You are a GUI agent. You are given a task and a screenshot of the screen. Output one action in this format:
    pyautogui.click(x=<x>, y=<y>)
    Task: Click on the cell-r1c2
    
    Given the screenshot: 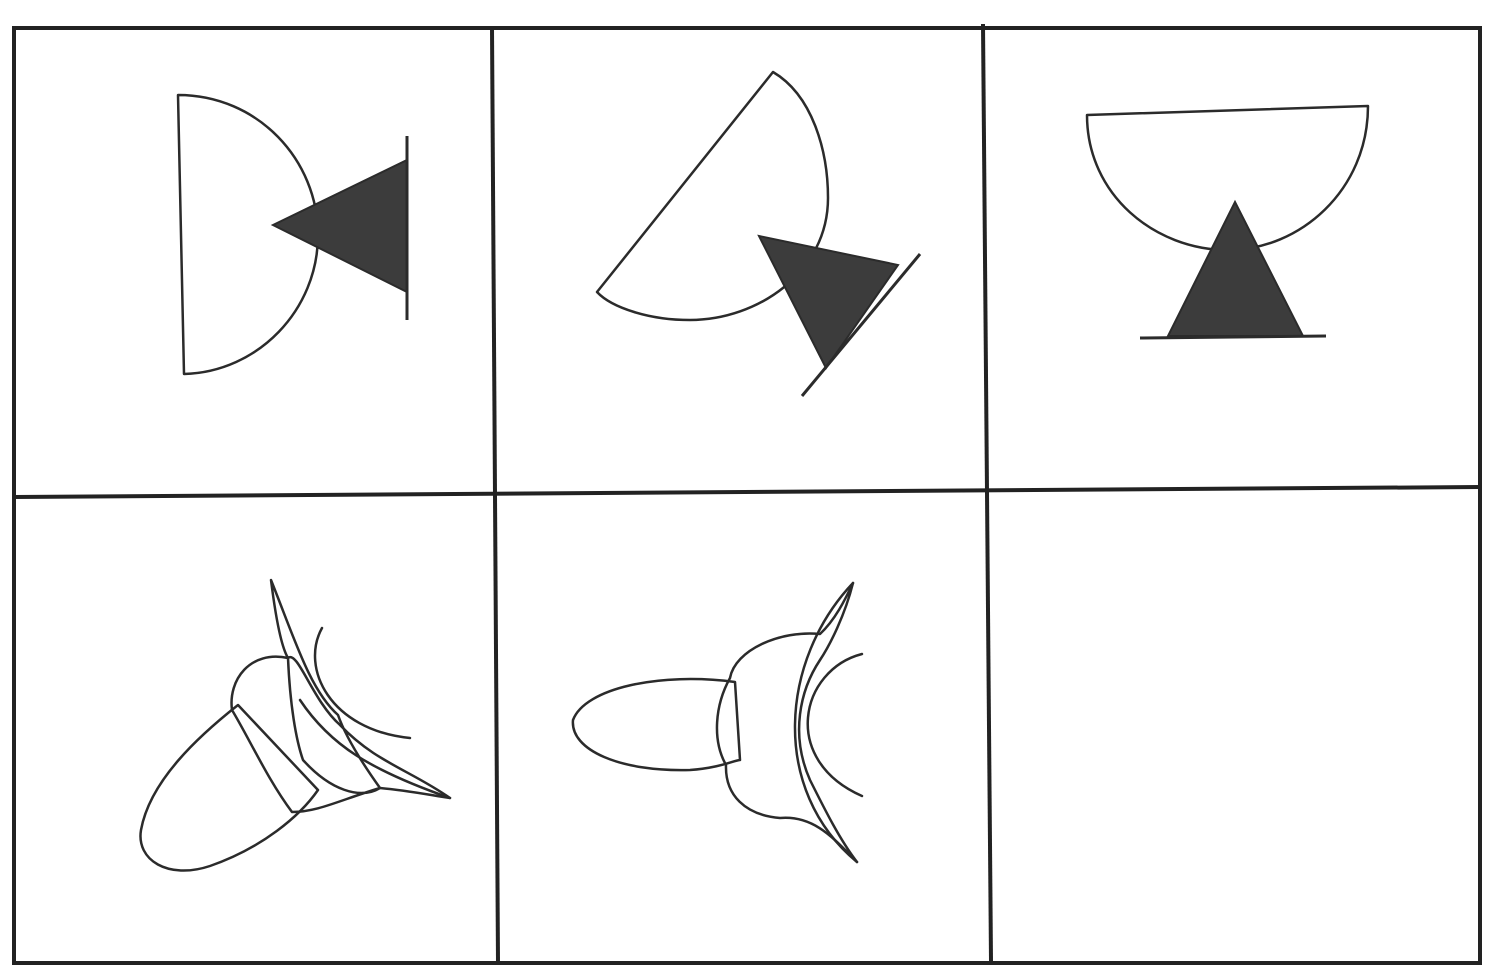 What is the action you would take?
    pyautogui.click(x=758, y=233)
    